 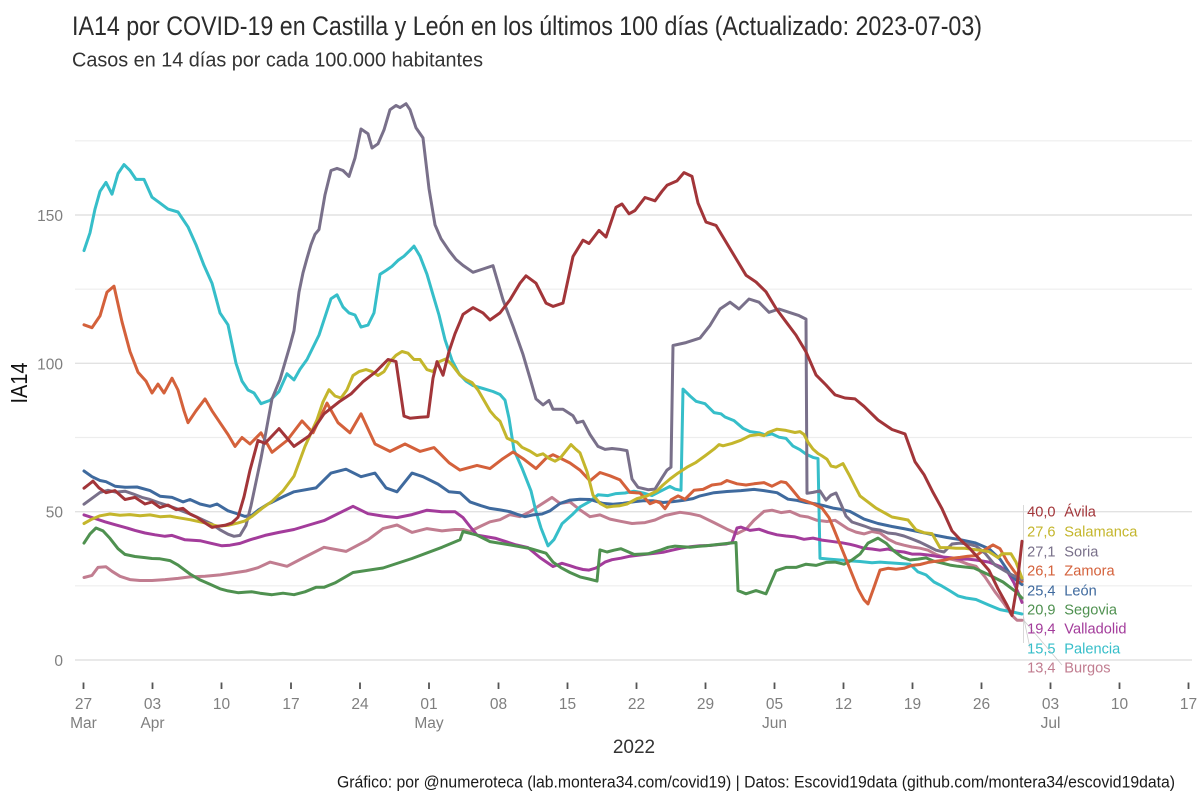 What do you see at coordinates (50, 216) in the screenshot?
I see `svg-text: 150` at bounding box center [50, 216].